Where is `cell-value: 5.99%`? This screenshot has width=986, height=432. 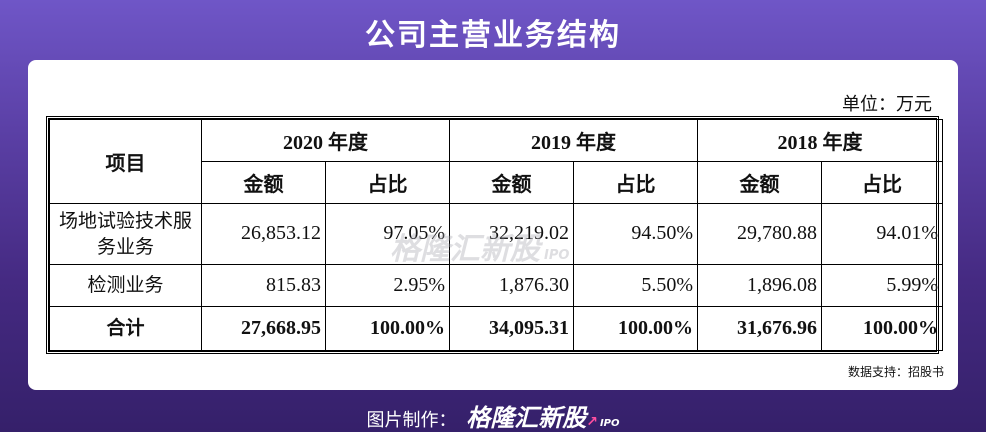
cell-value: 5.99% is located at coordinates (882, 285).